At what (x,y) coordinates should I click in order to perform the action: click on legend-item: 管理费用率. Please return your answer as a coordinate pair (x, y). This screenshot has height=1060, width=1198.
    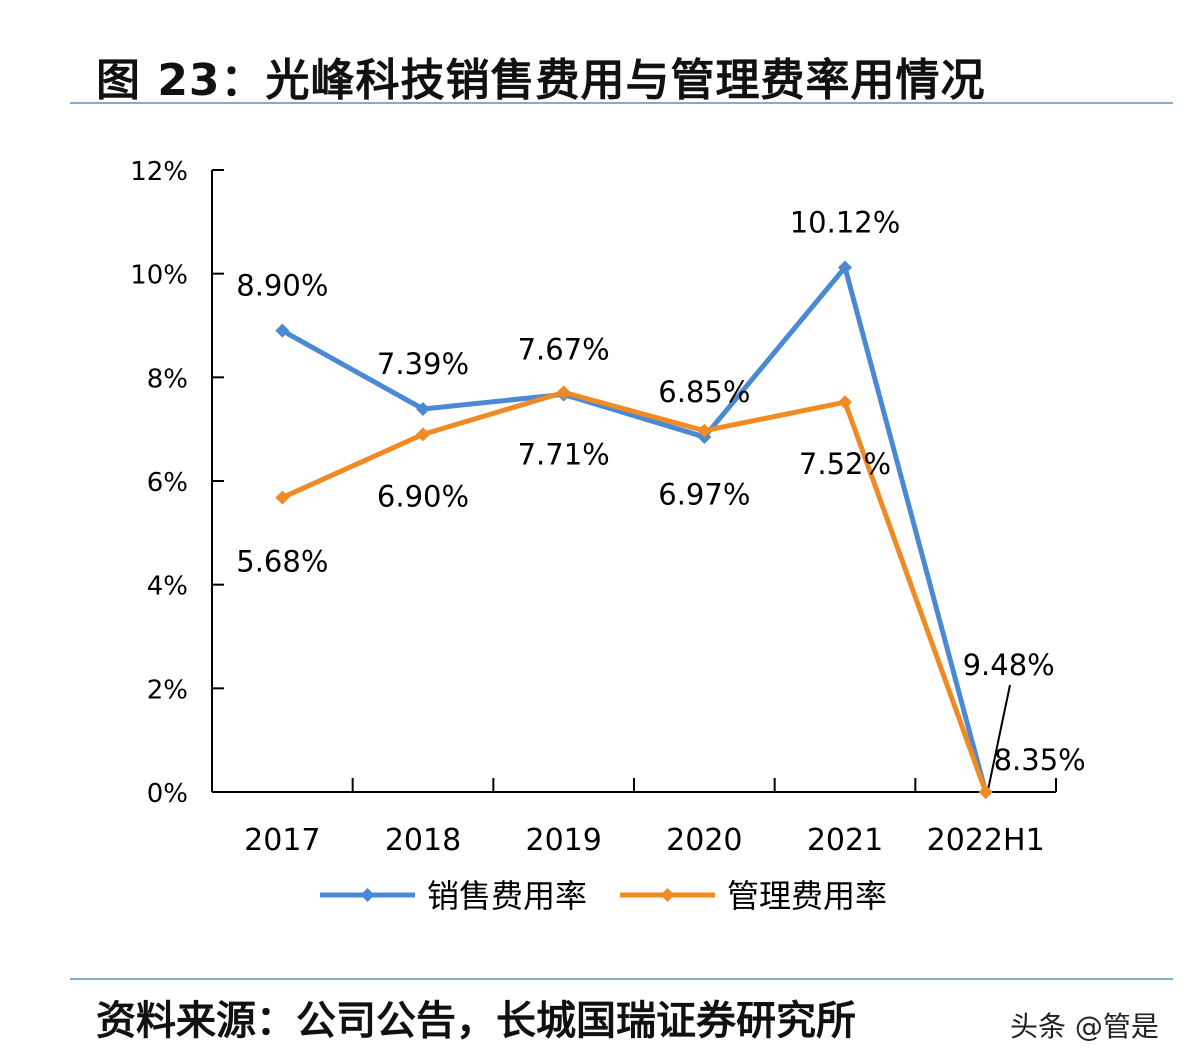
    Looking at the image, I should click on (753, 896).